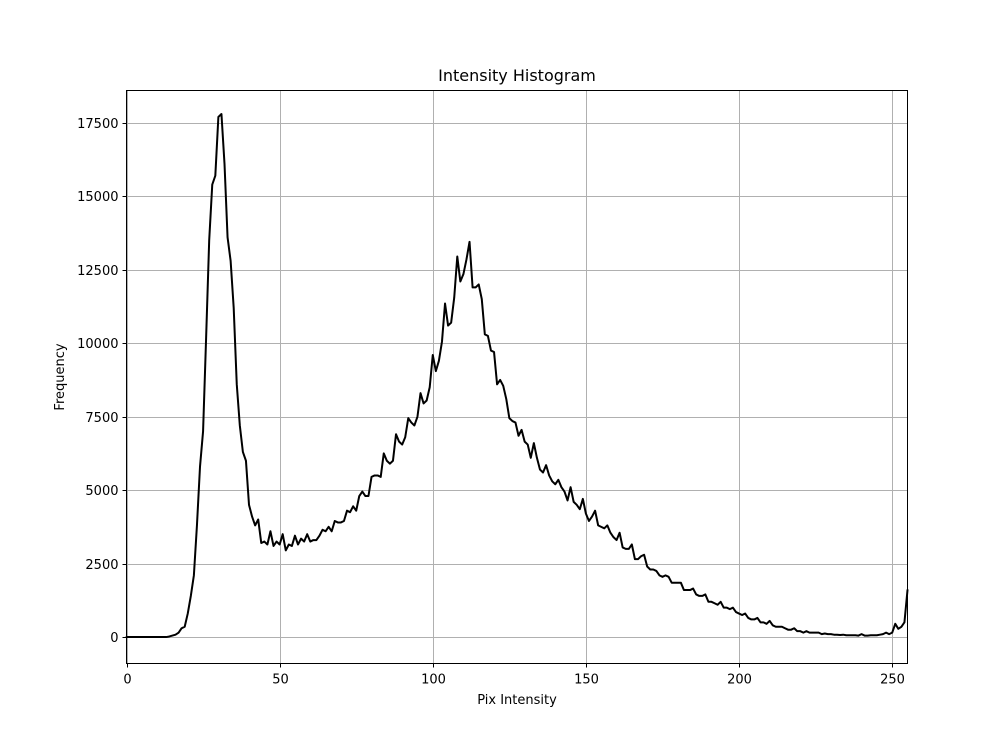  What do you see at coordinates (114, 638) in the screenshot?
I see `y-tick-label: 0` at bounding box center [114, 638].